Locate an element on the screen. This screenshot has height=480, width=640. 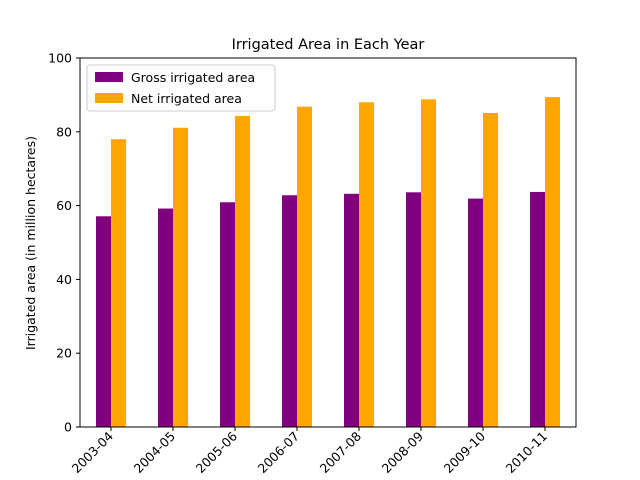
x-tick-label: 2010-11 is located at coordinates (527, 453).